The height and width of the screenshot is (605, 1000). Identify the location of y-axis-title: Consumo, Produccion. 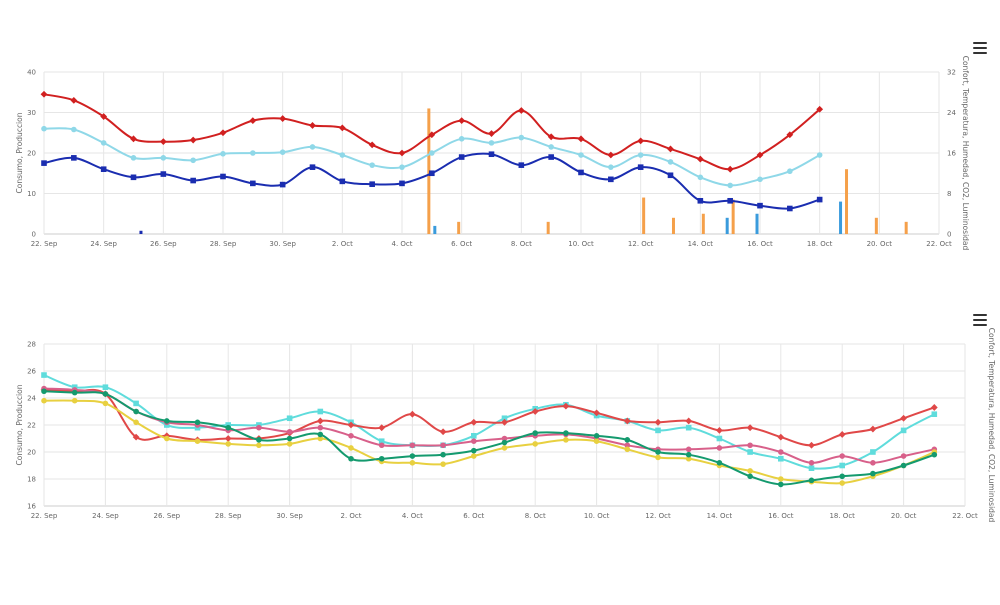
(19, 424).